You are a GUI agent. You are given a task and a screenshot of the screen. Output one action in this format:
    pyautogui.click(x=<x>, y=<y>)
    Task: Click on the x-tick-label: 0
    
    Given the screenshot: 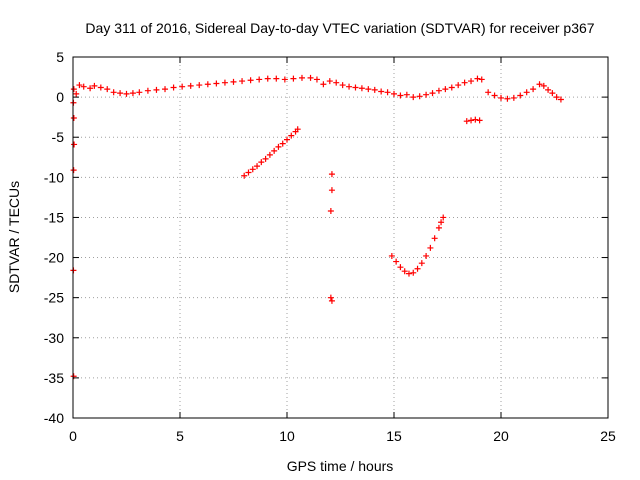 What is the action you would take?
    pyautogui.click(x=73, y=436)
    